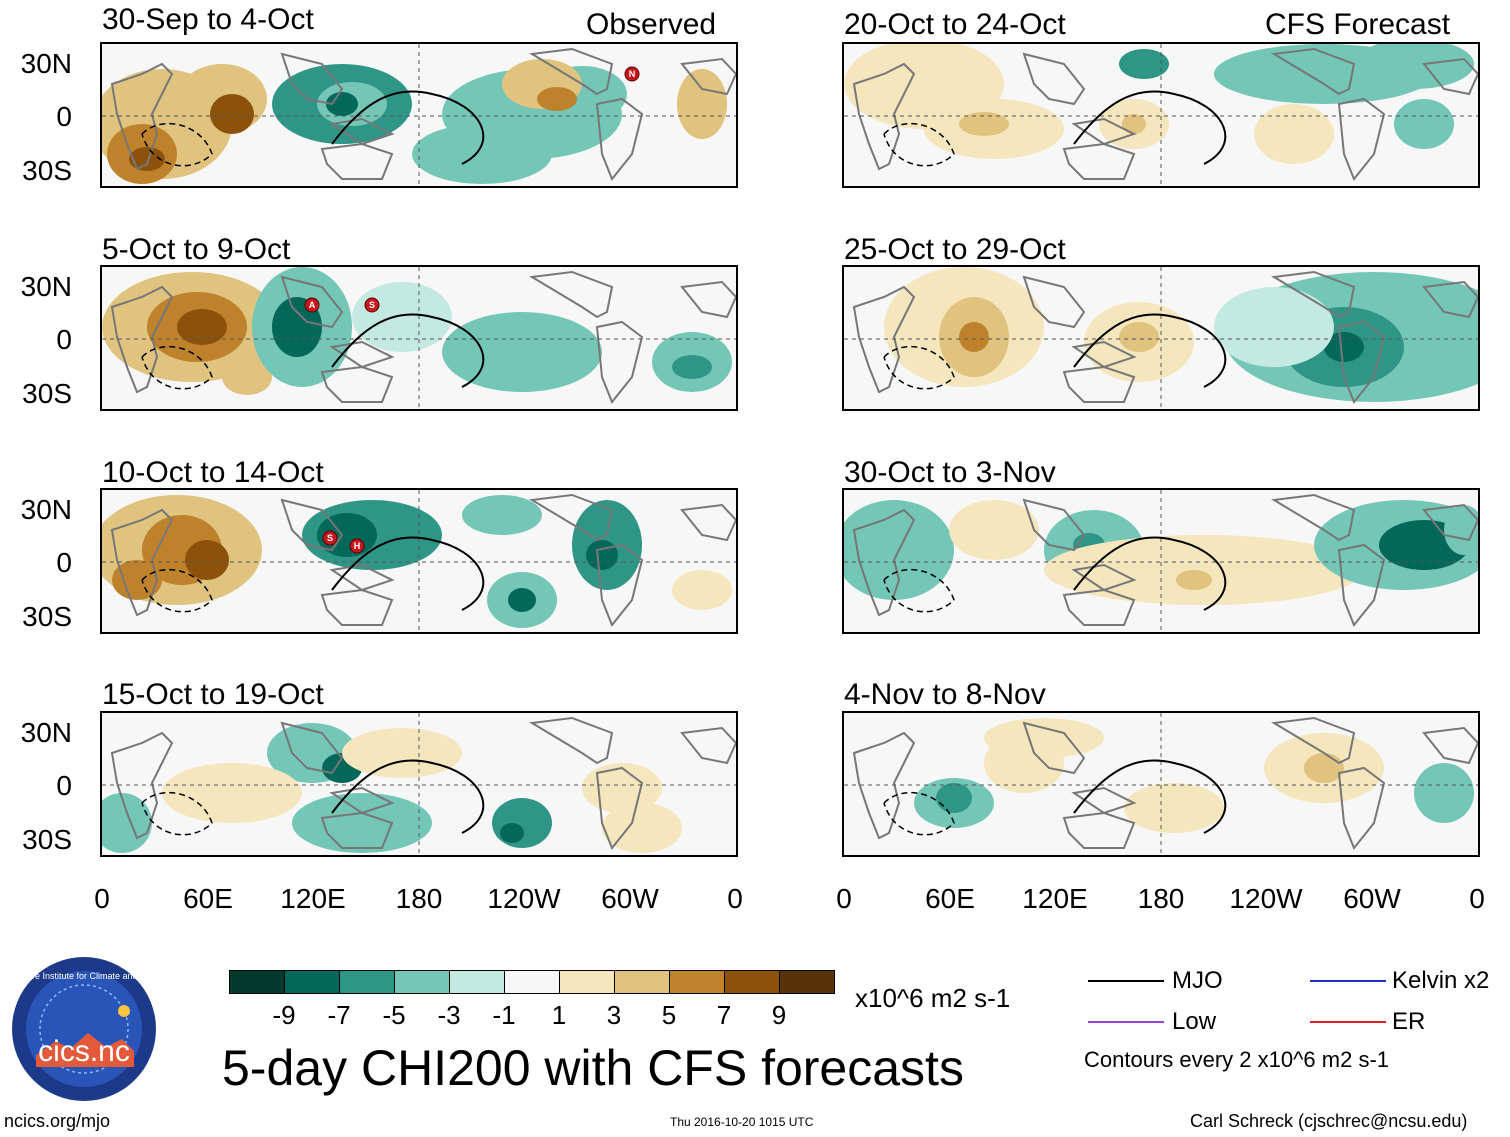 The width and height of the screenshot is (1510, 1137). Describe the element at coordinates (779, 1015) in the screenshot. I see `colorbar-tick-label: 9` at that location.